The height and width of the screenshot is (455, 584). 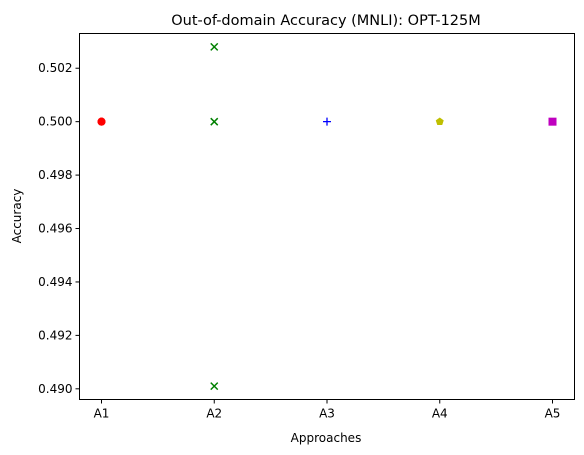 I want to click on y-tick-label: 0.490, so click(x=55, y=389).